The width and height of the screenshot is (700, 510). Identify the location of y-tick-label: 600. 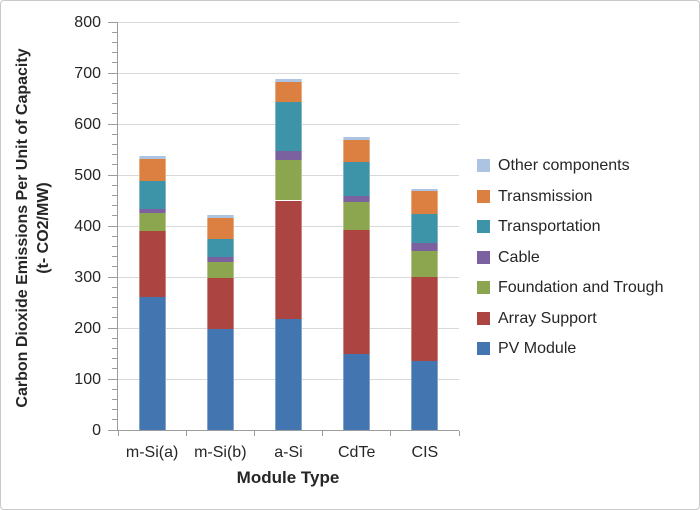
(87, 124).